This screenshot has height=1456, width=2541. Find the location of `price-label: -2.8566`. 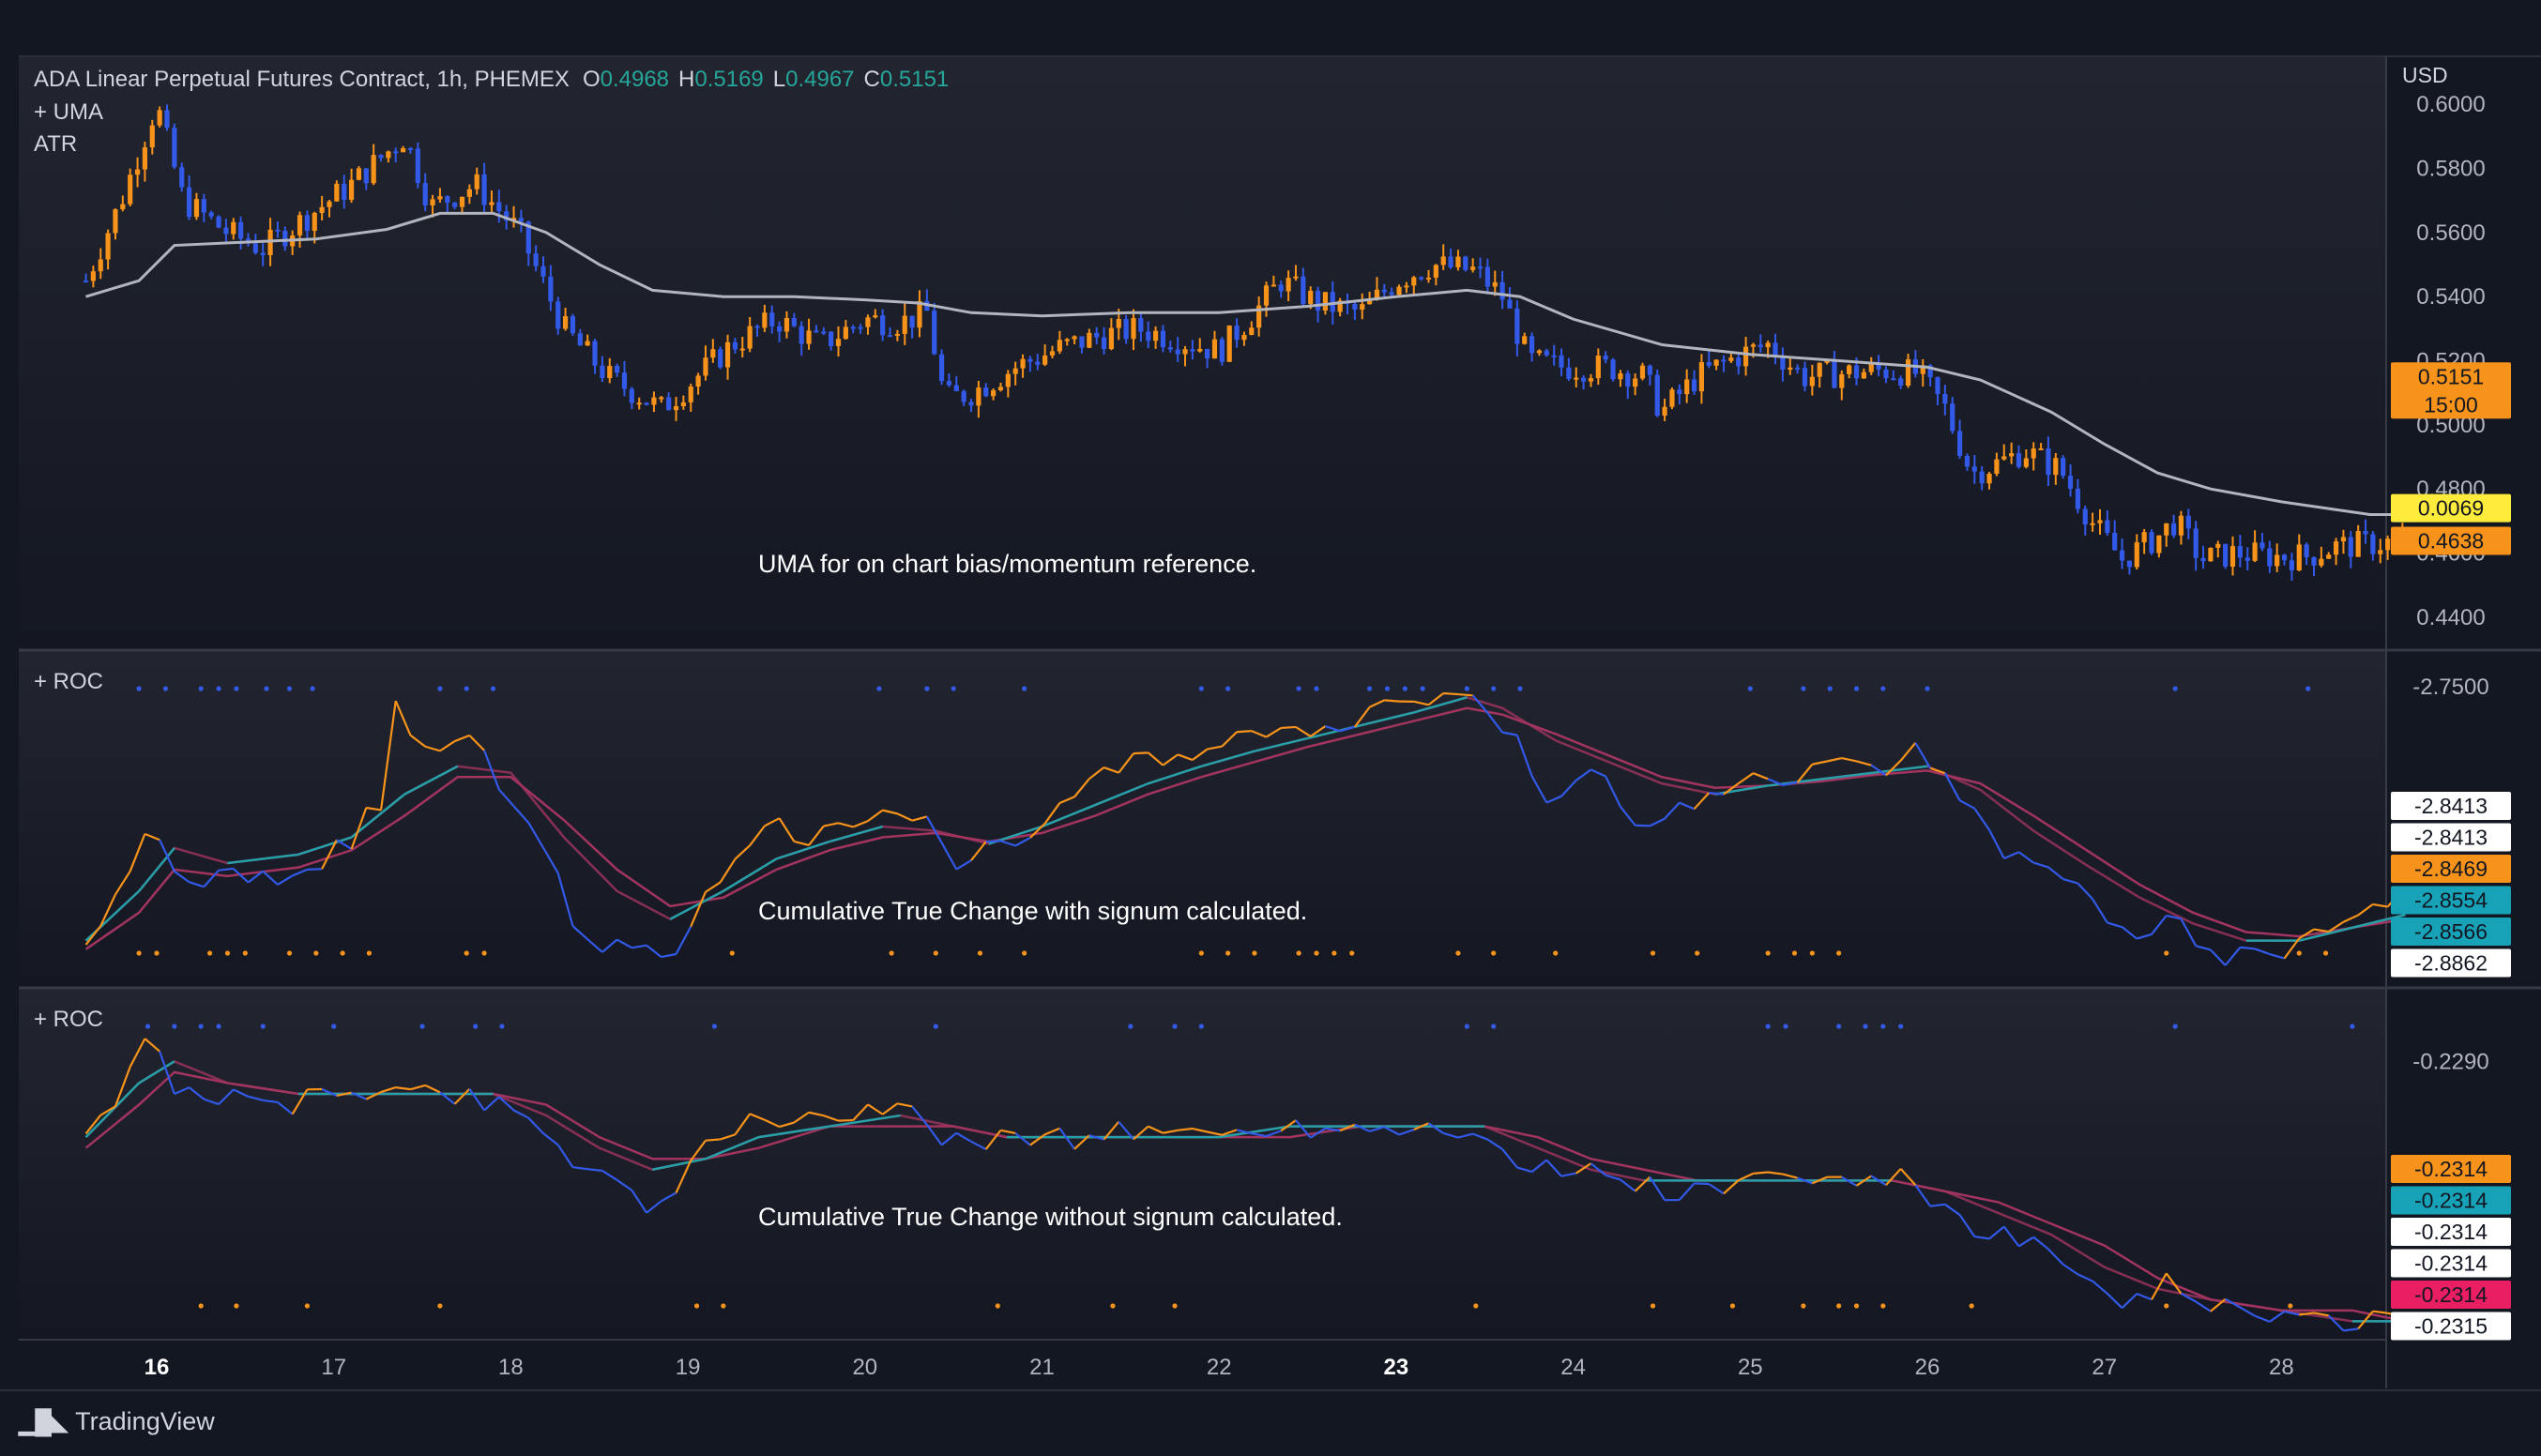

price-label: -2.8566 is located at coordinates (2451, 931).